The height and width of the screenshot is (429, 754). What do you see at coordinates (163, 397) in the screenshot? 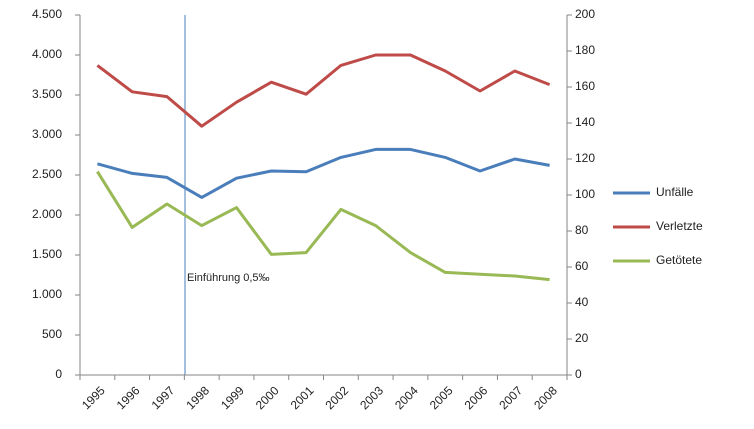
I see `x-tick-label: 1997` at bounding box center [163, 397].